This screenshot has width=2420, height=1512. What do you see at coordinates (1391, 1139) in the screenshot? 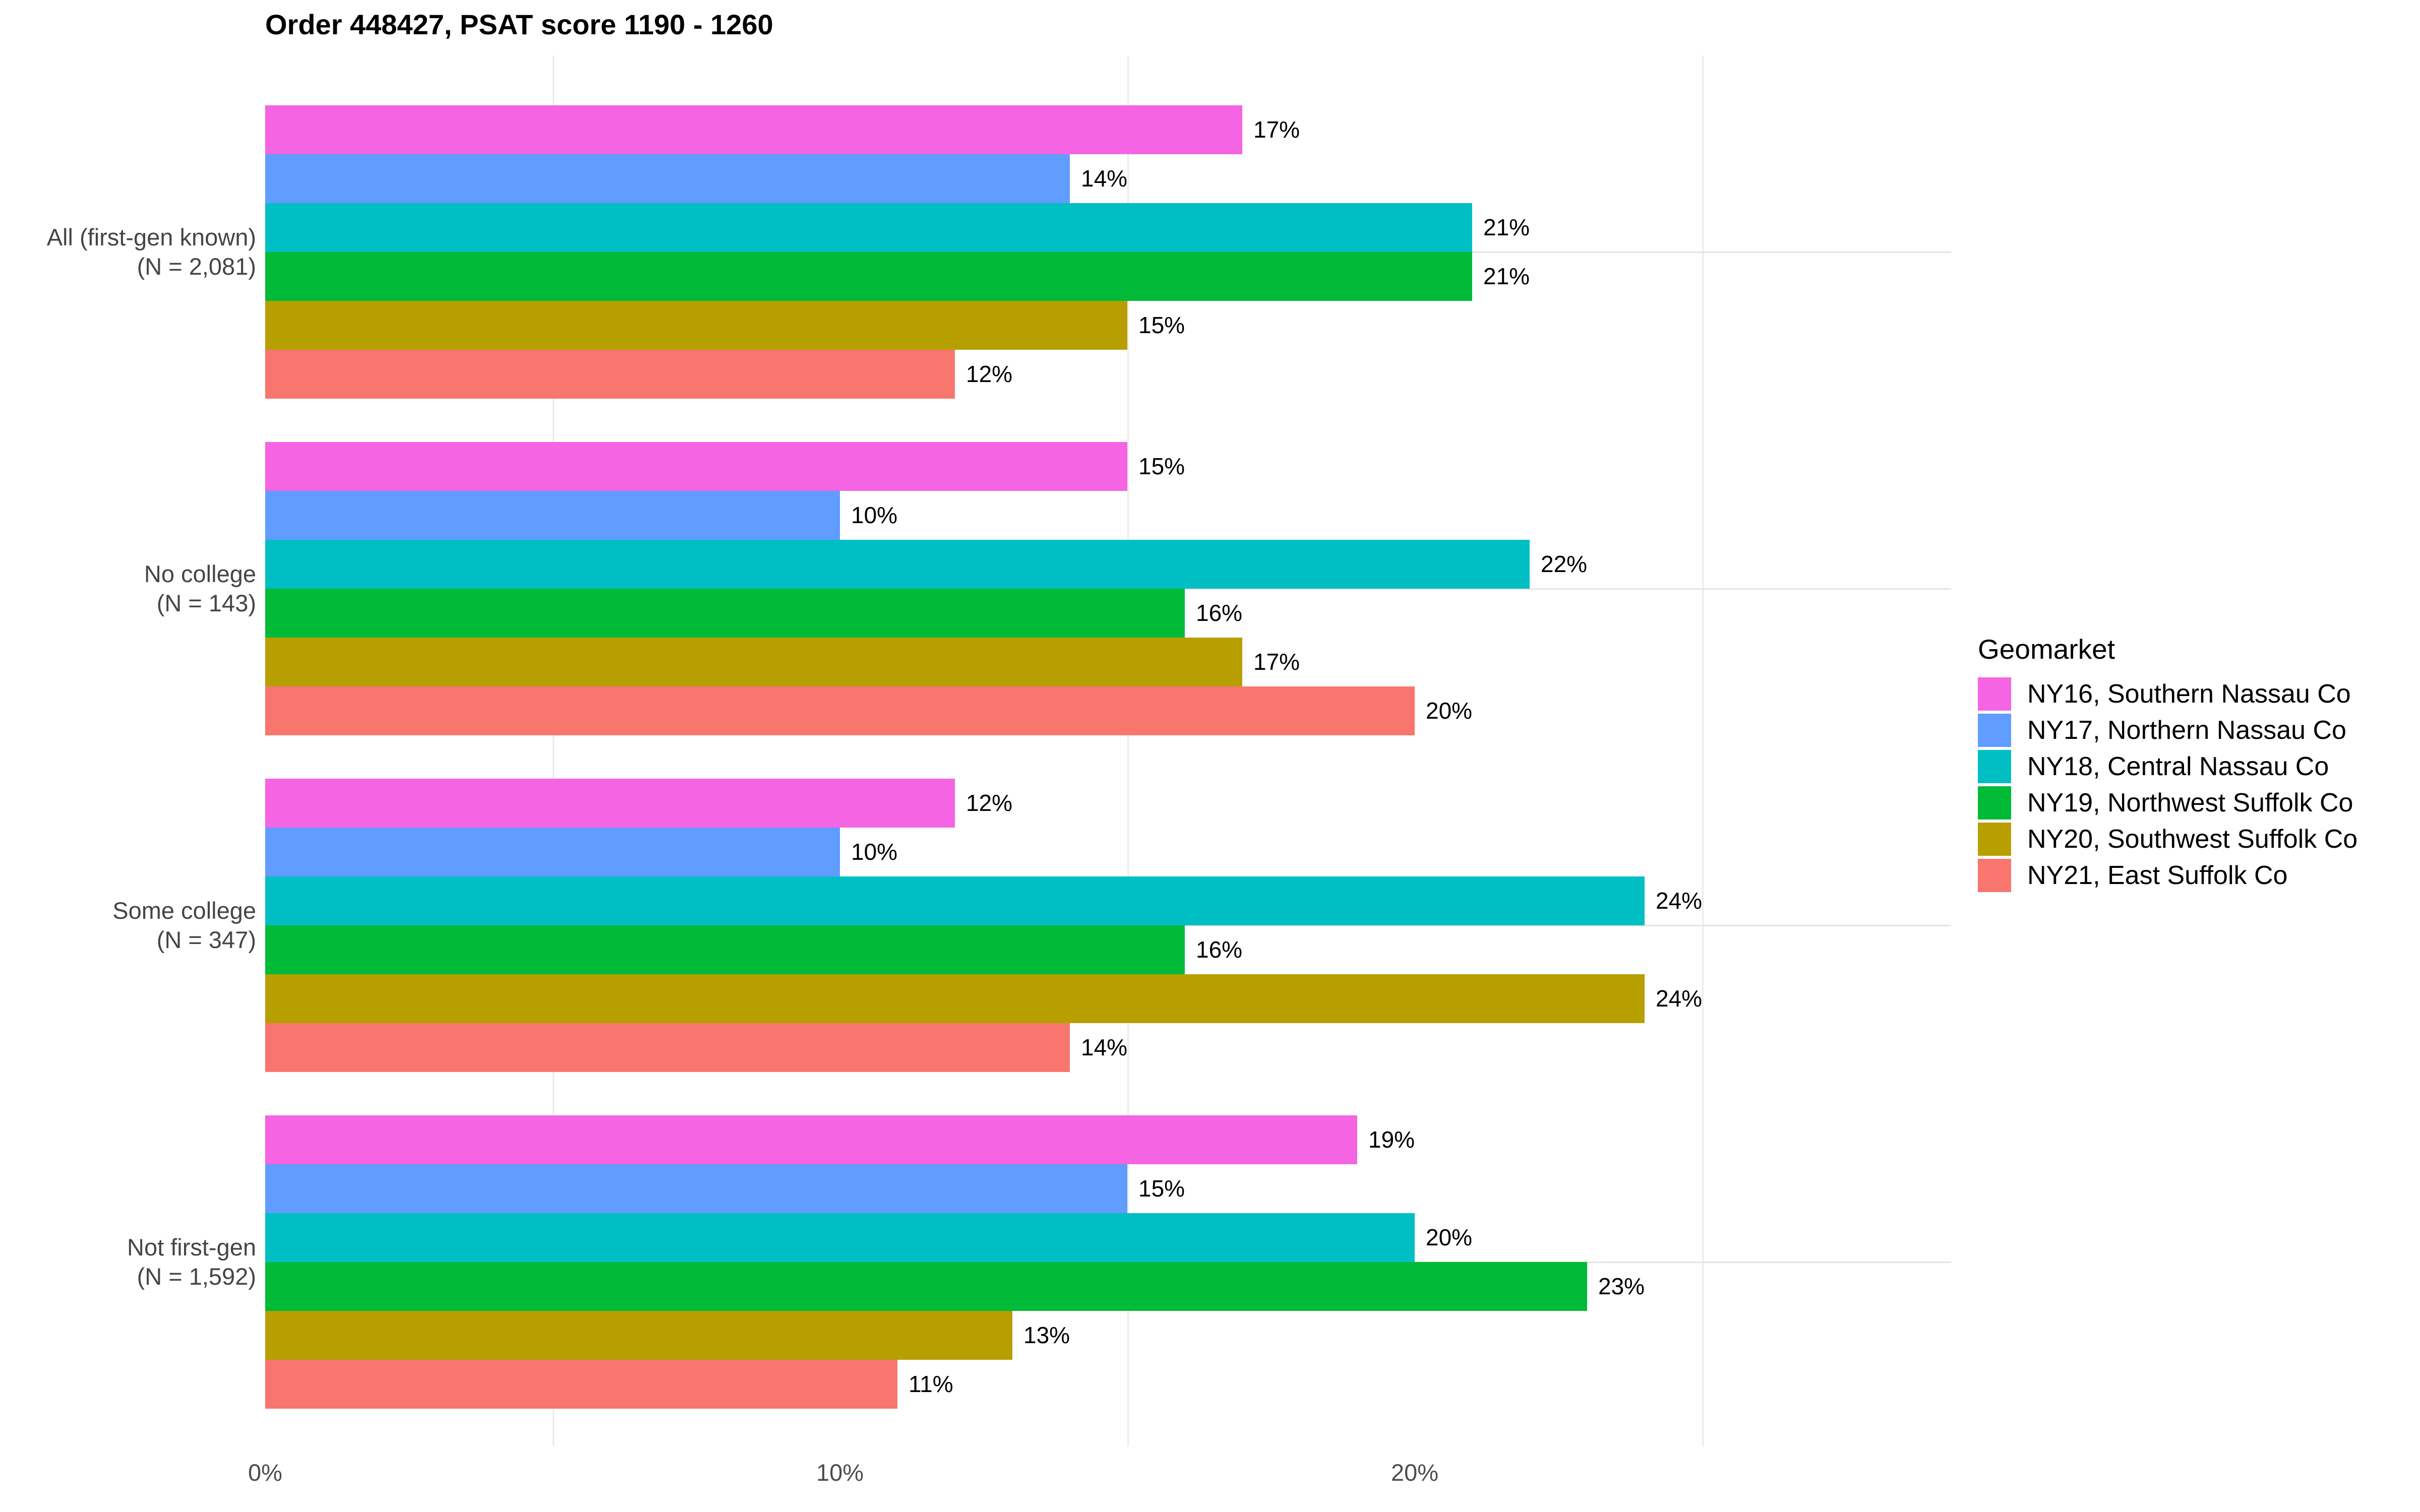
I see `bar-value-label: 19%` at bounding box center [1391, 1139].